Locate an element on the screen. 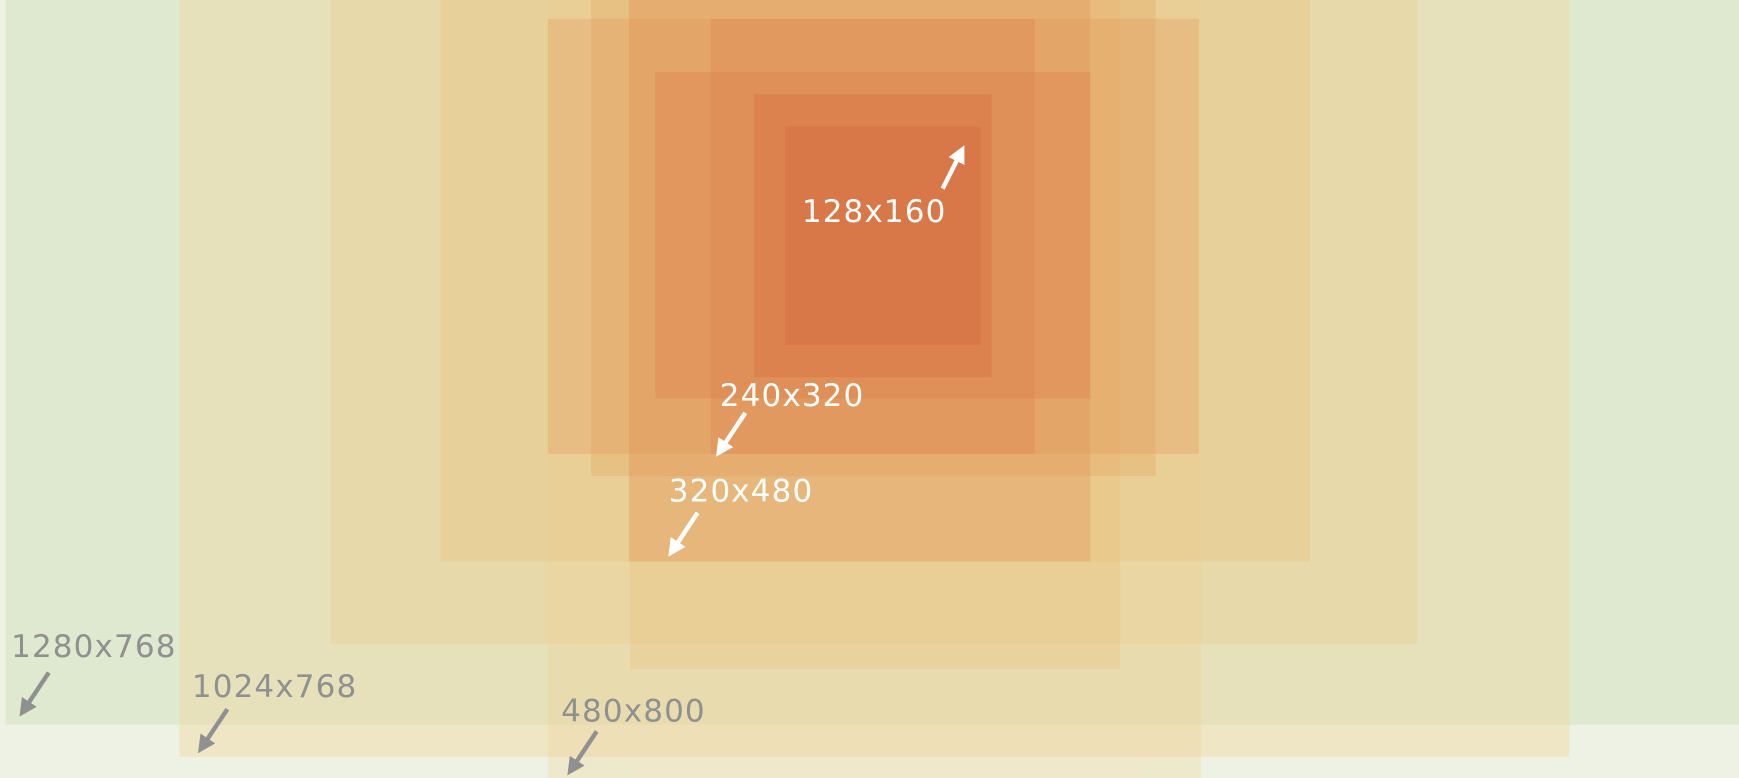 This screenshot has height=778, width=1739. label: 1024x768 is located at coordinates (274, 687).